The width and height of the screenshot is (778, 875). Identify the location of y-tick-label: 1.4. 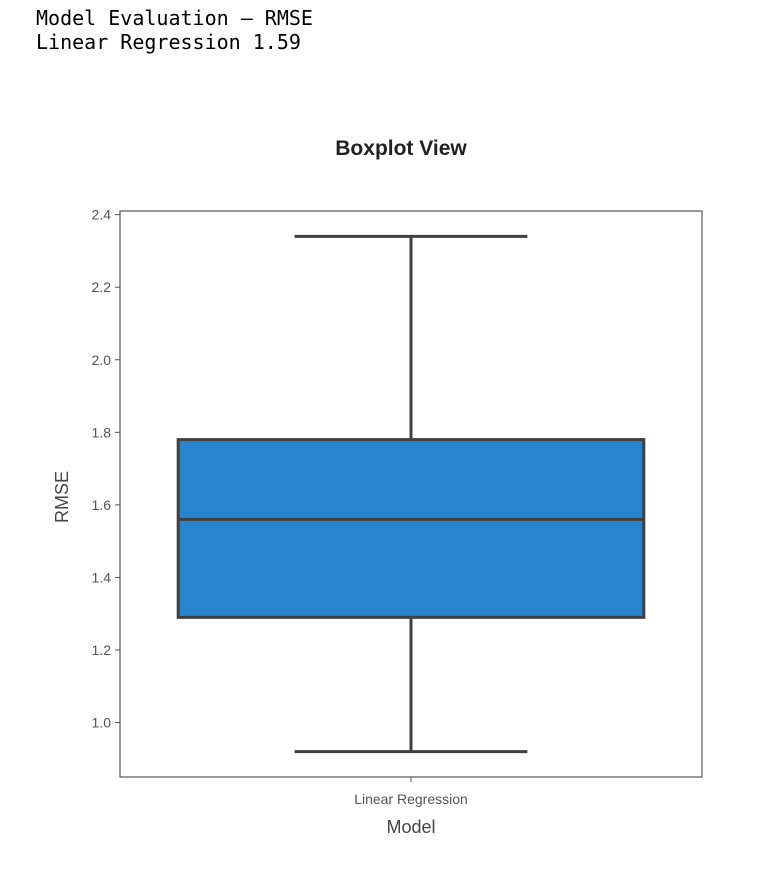
(102, 577).